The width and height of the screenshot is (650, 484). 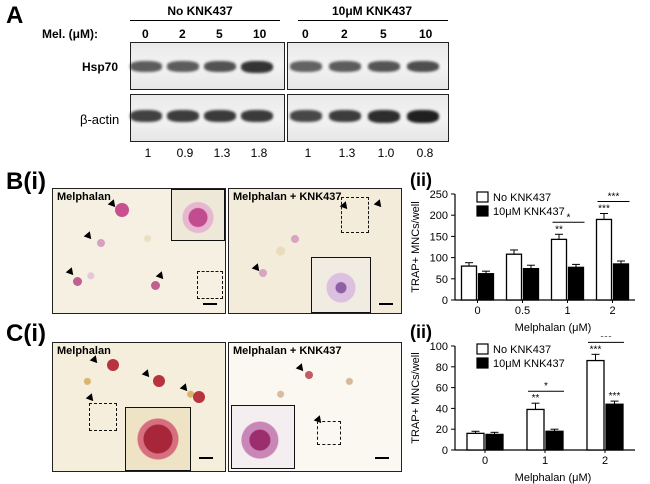 What do you see at coordinates (185, 153) in the screenshot?
I see `ratio-value-lane-1: 0.9` at bounding box center [185, 153].